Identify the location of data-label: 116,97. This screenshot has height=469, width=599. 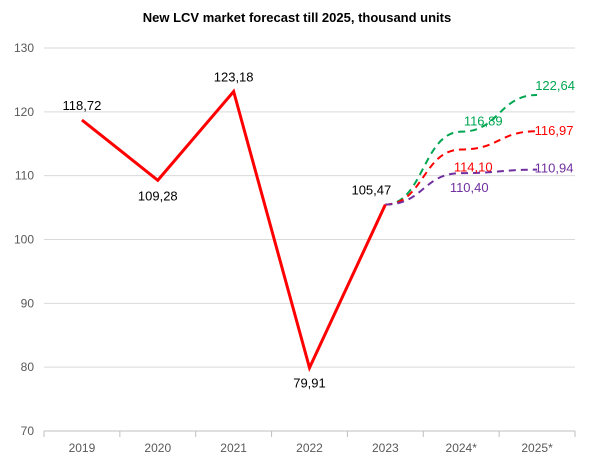
(554, 130).